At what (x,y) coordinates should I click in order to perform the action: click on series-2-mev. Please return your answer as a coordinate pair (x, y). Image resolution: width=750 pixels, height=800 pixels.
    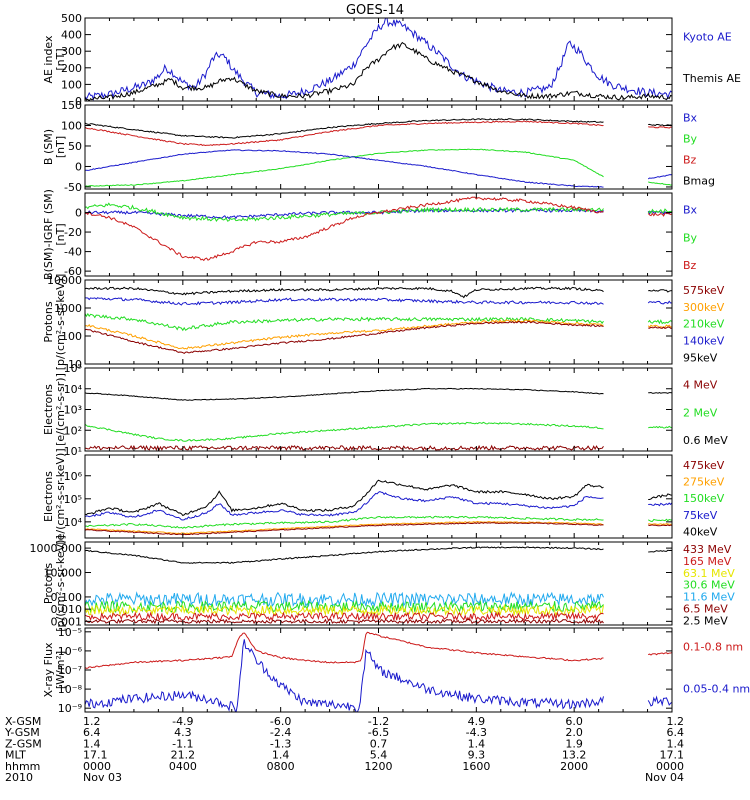
    Looking at the image, I should click on (378, 431).